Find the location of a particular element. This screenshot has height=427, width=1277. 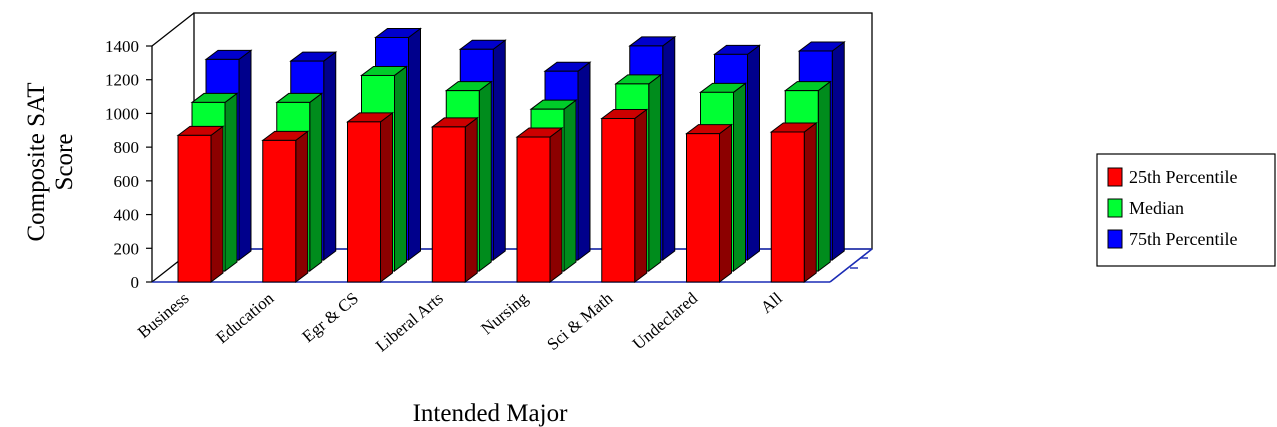

x-tick-label: Nursing is located at coordinates (504, 313).